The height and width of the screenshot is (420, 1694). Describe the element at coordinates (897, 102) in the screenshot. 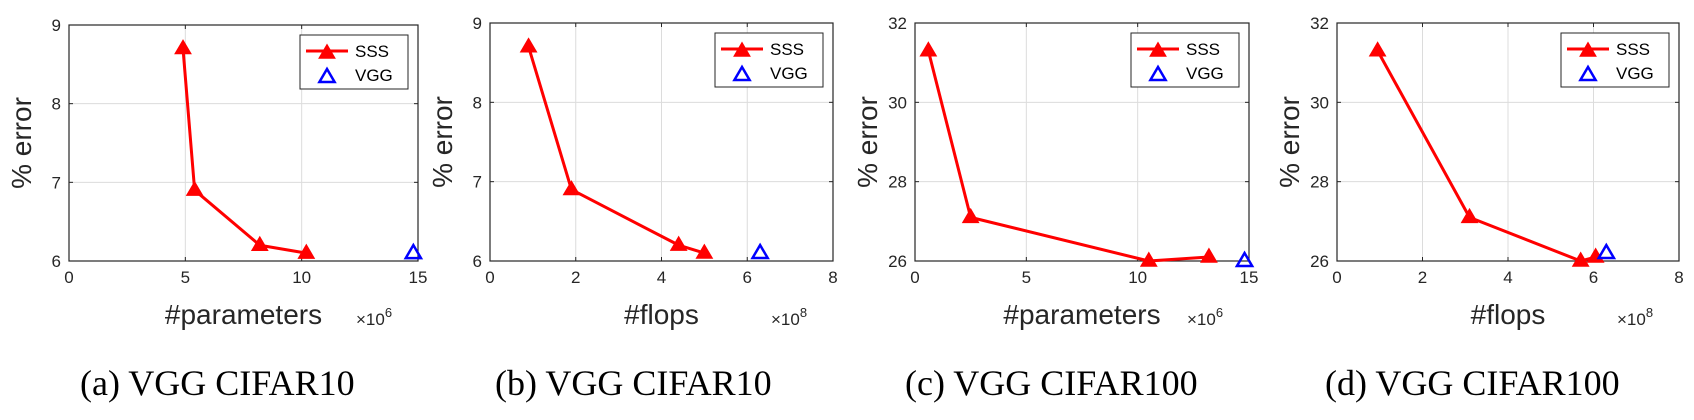

I see `y-tick-label: 30` at that location.